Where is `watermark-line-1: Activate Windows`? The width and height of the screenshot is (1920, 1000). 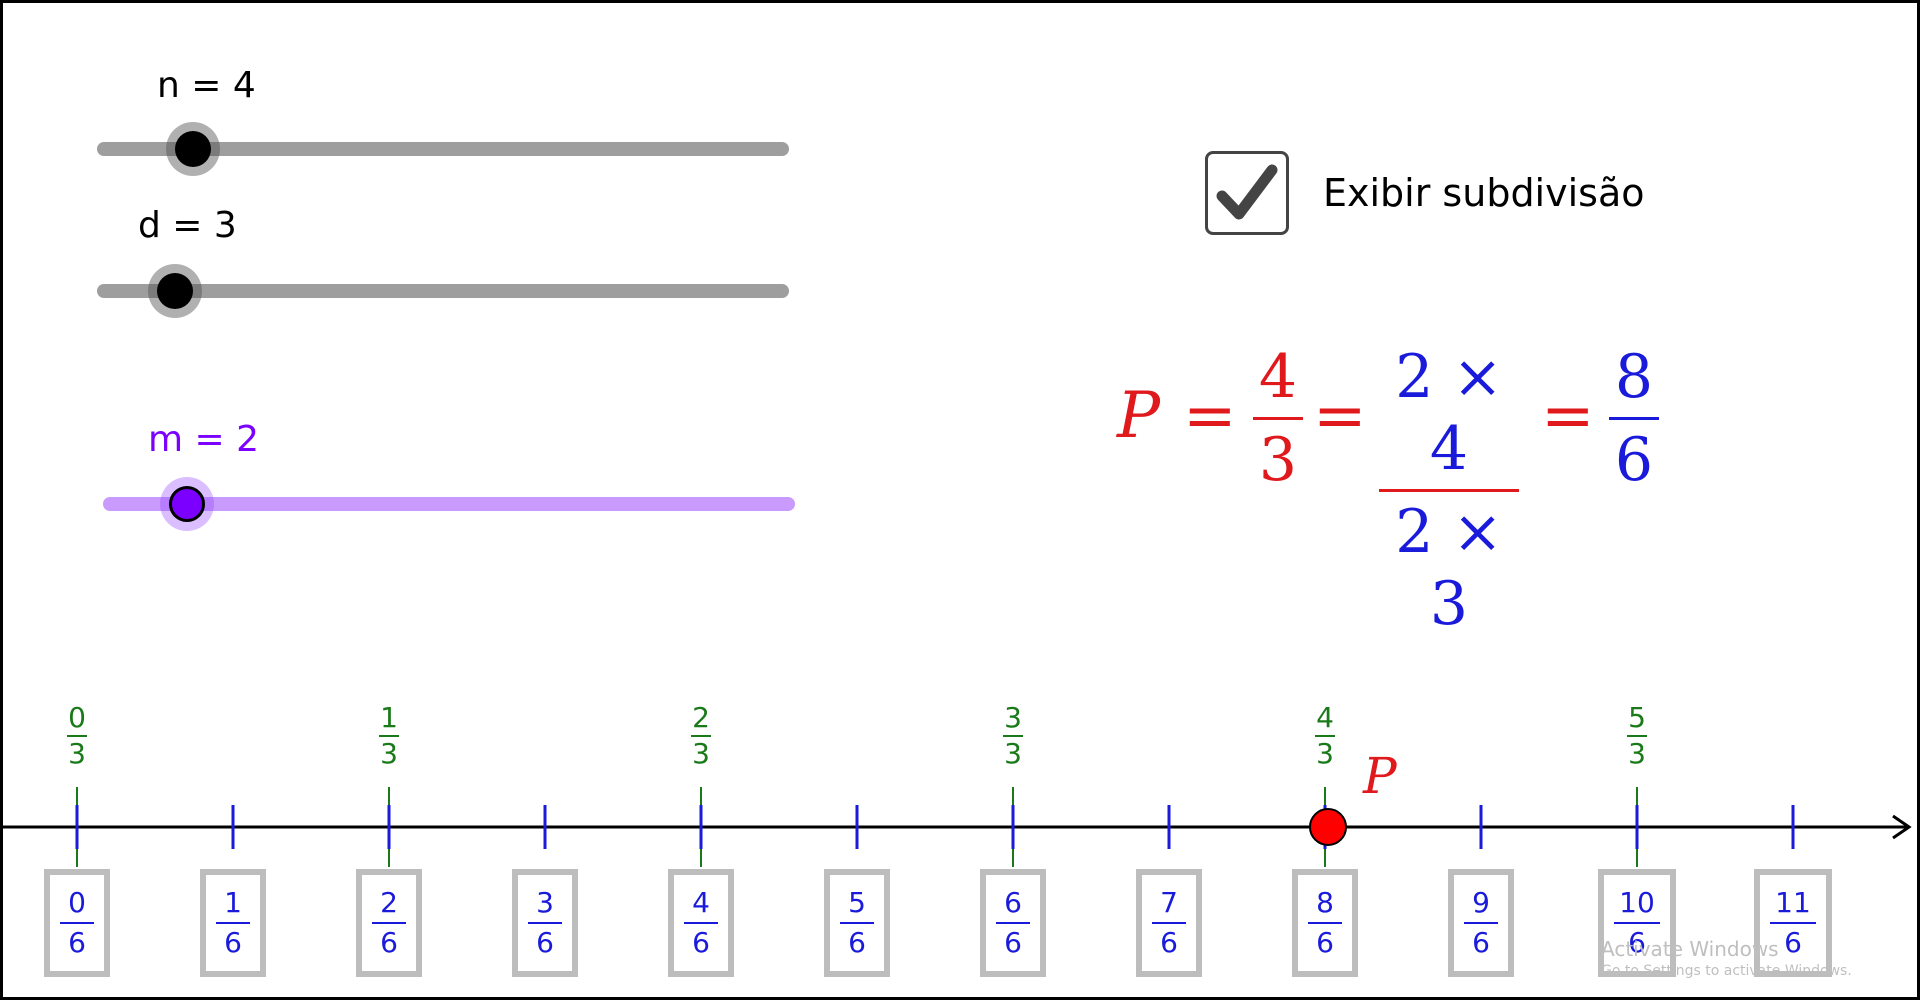
watermark-line-1: Activate Windows is located at coordinates (1690, 949).